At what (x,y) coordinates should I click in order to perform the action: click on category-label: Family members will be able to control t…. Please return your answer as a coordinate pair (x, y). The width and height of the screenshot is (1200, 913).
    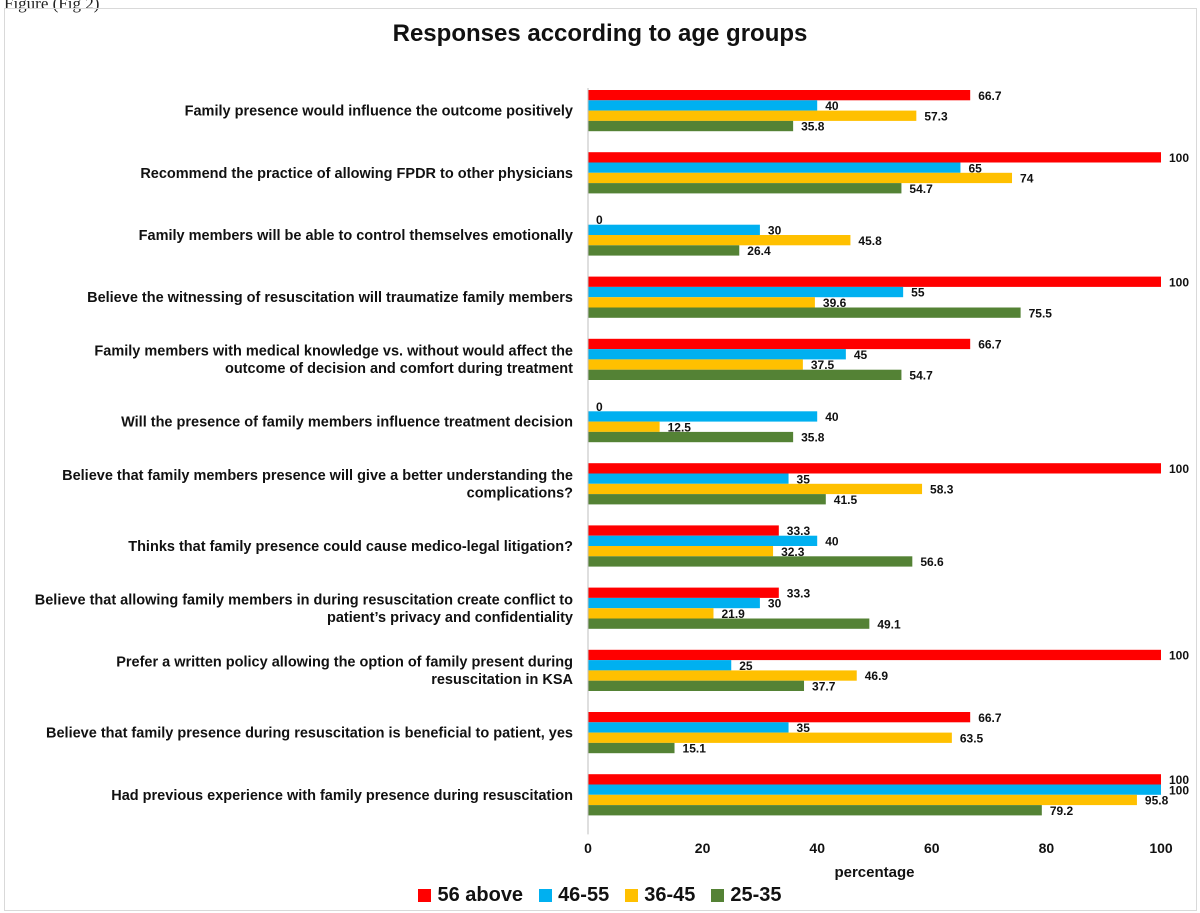
    Looking at the image, I should click on (356, 236).